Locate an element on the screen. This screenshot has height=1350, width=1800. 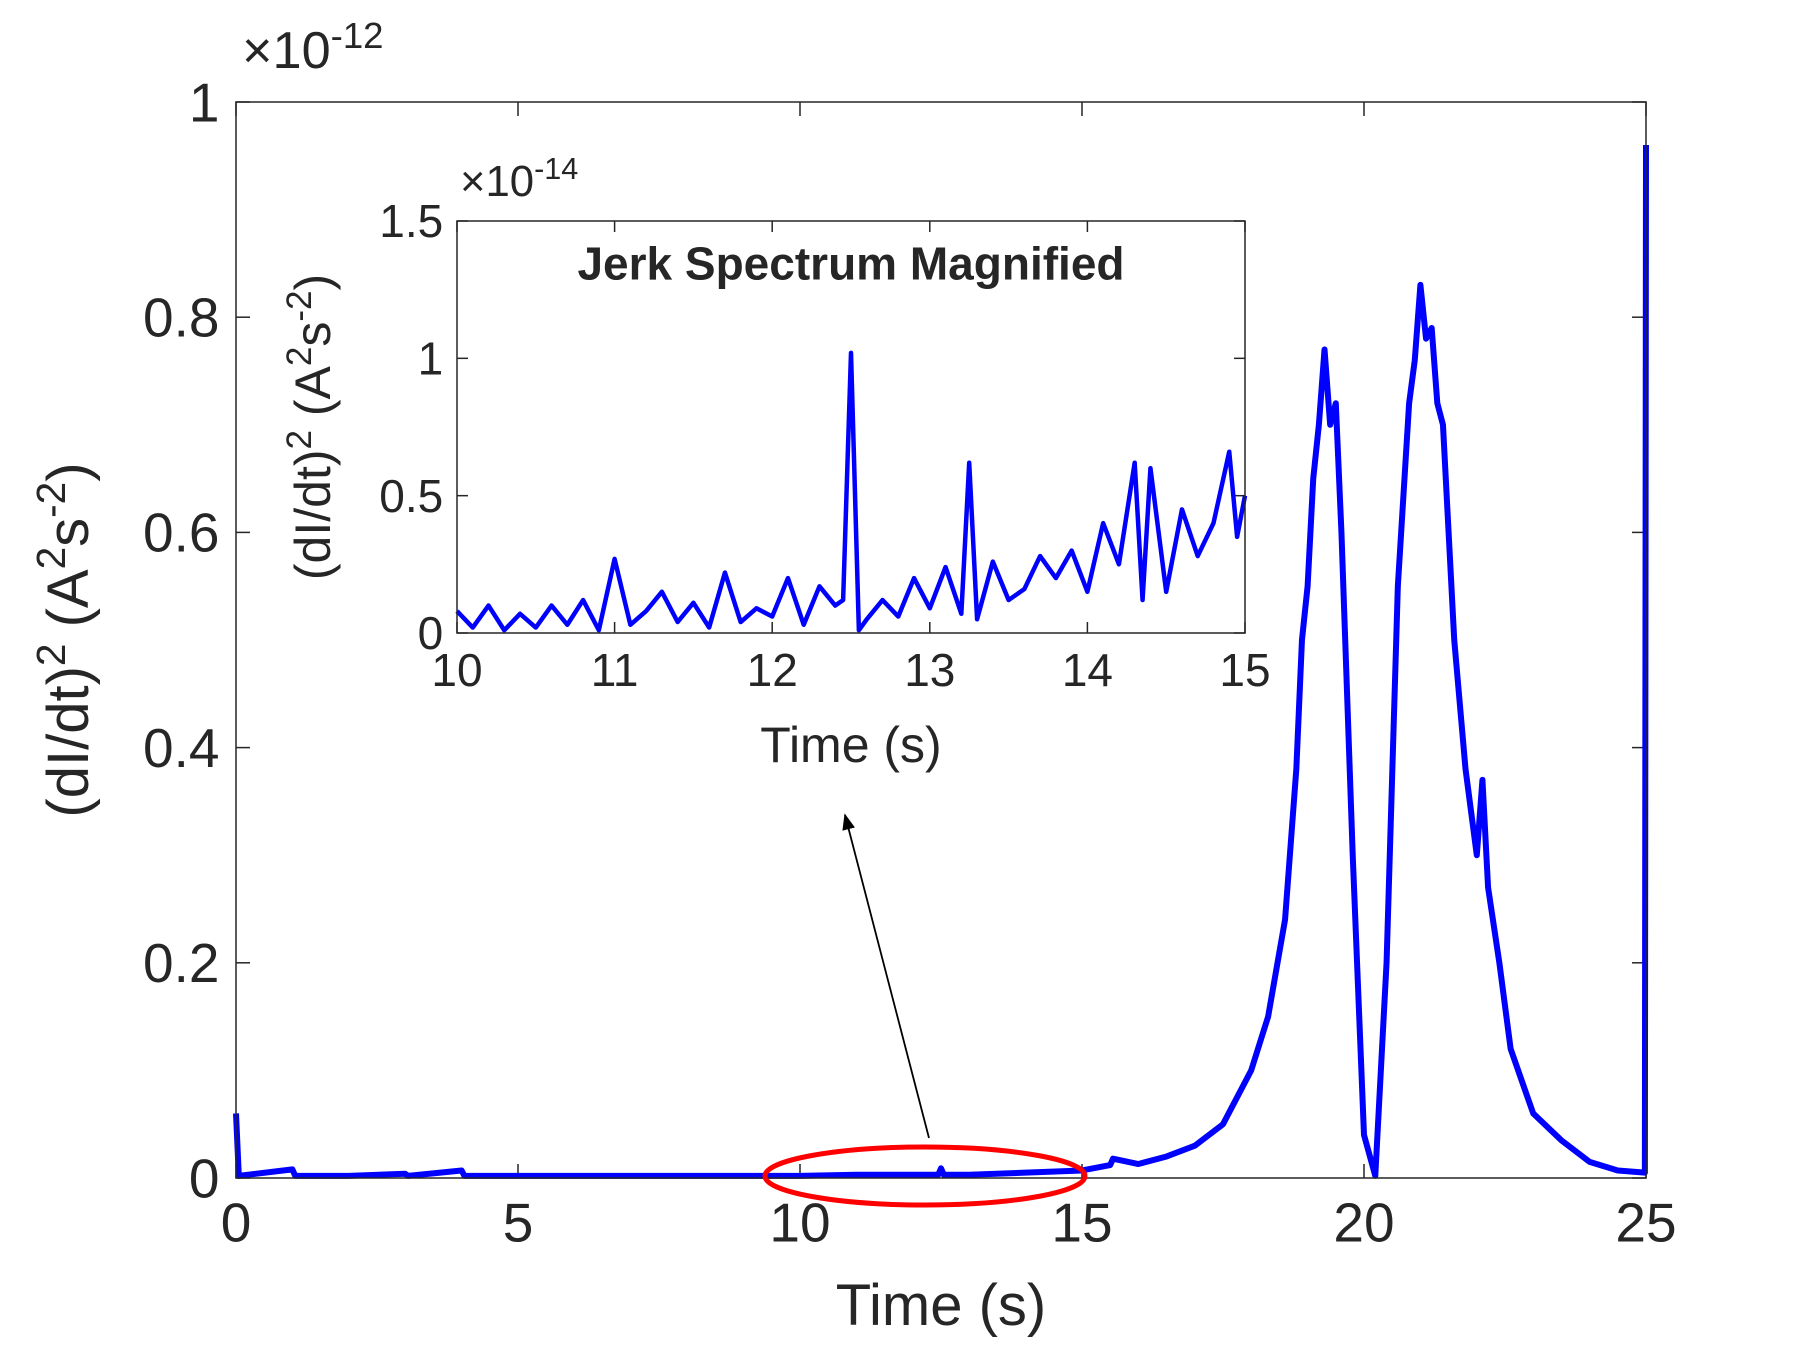
y-tick-label: 0.4 is located at coordinates (181, 748).